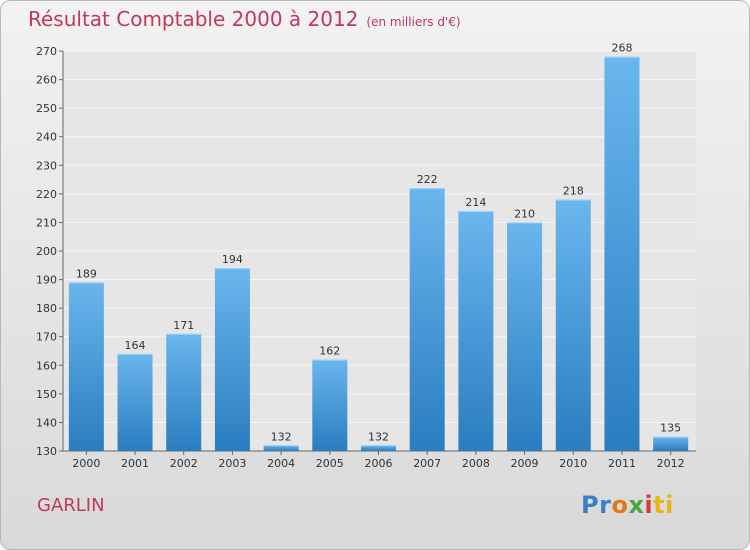 This screenshot has height=550, width=750. What do you see at coordinates (46, 308) in the screenshot?
I see `y-tick-label: 180` at bounding box center [46, 308].